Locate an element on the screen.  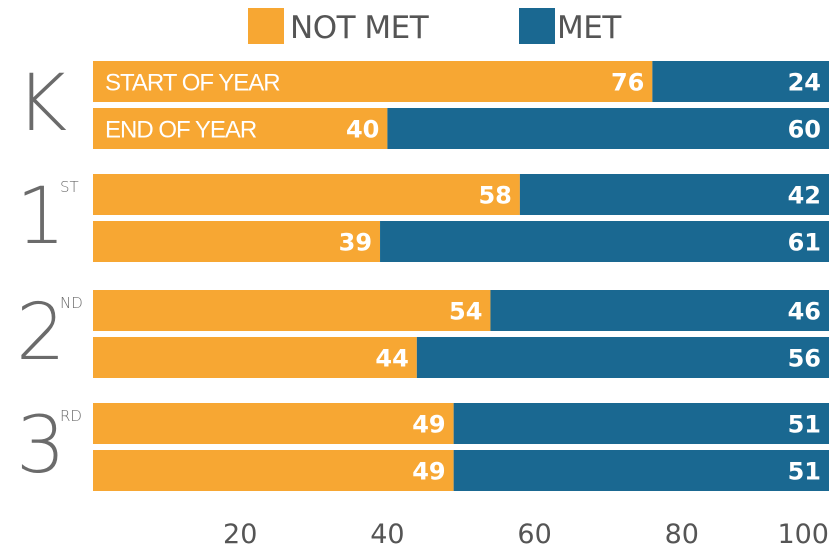
data-label-not-met: 39 is located at coordinates (355, 243).